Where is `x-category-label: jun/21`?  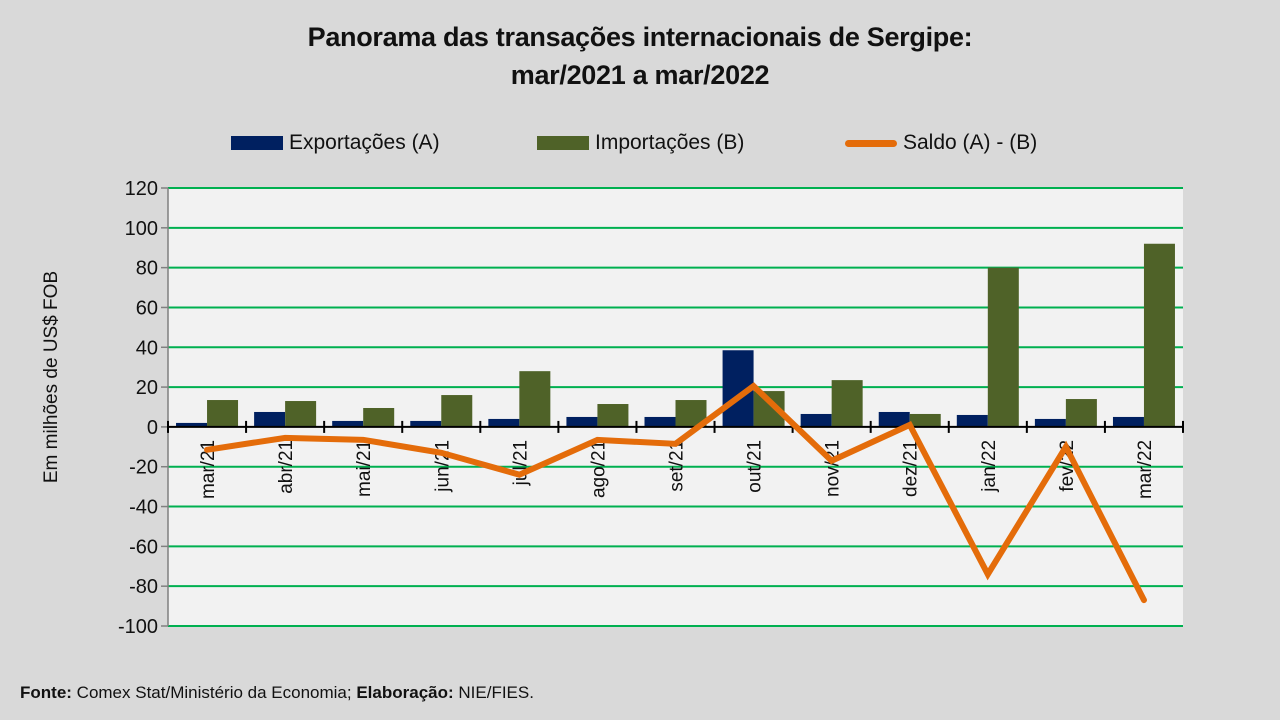
x-category-label: jun/21 is located at coordinates (442, 466).